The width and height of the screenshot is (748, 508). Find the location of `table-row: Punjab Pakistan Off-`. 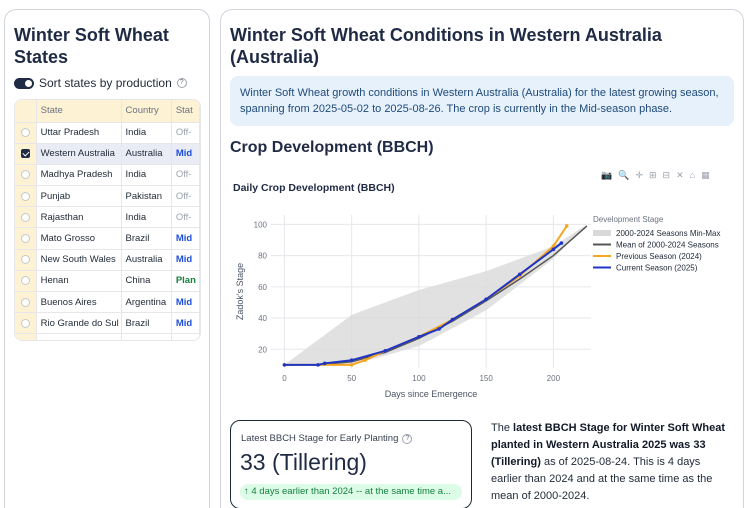

table-row: Punjab Pakistan Off- is located at coordinates (107, 196).